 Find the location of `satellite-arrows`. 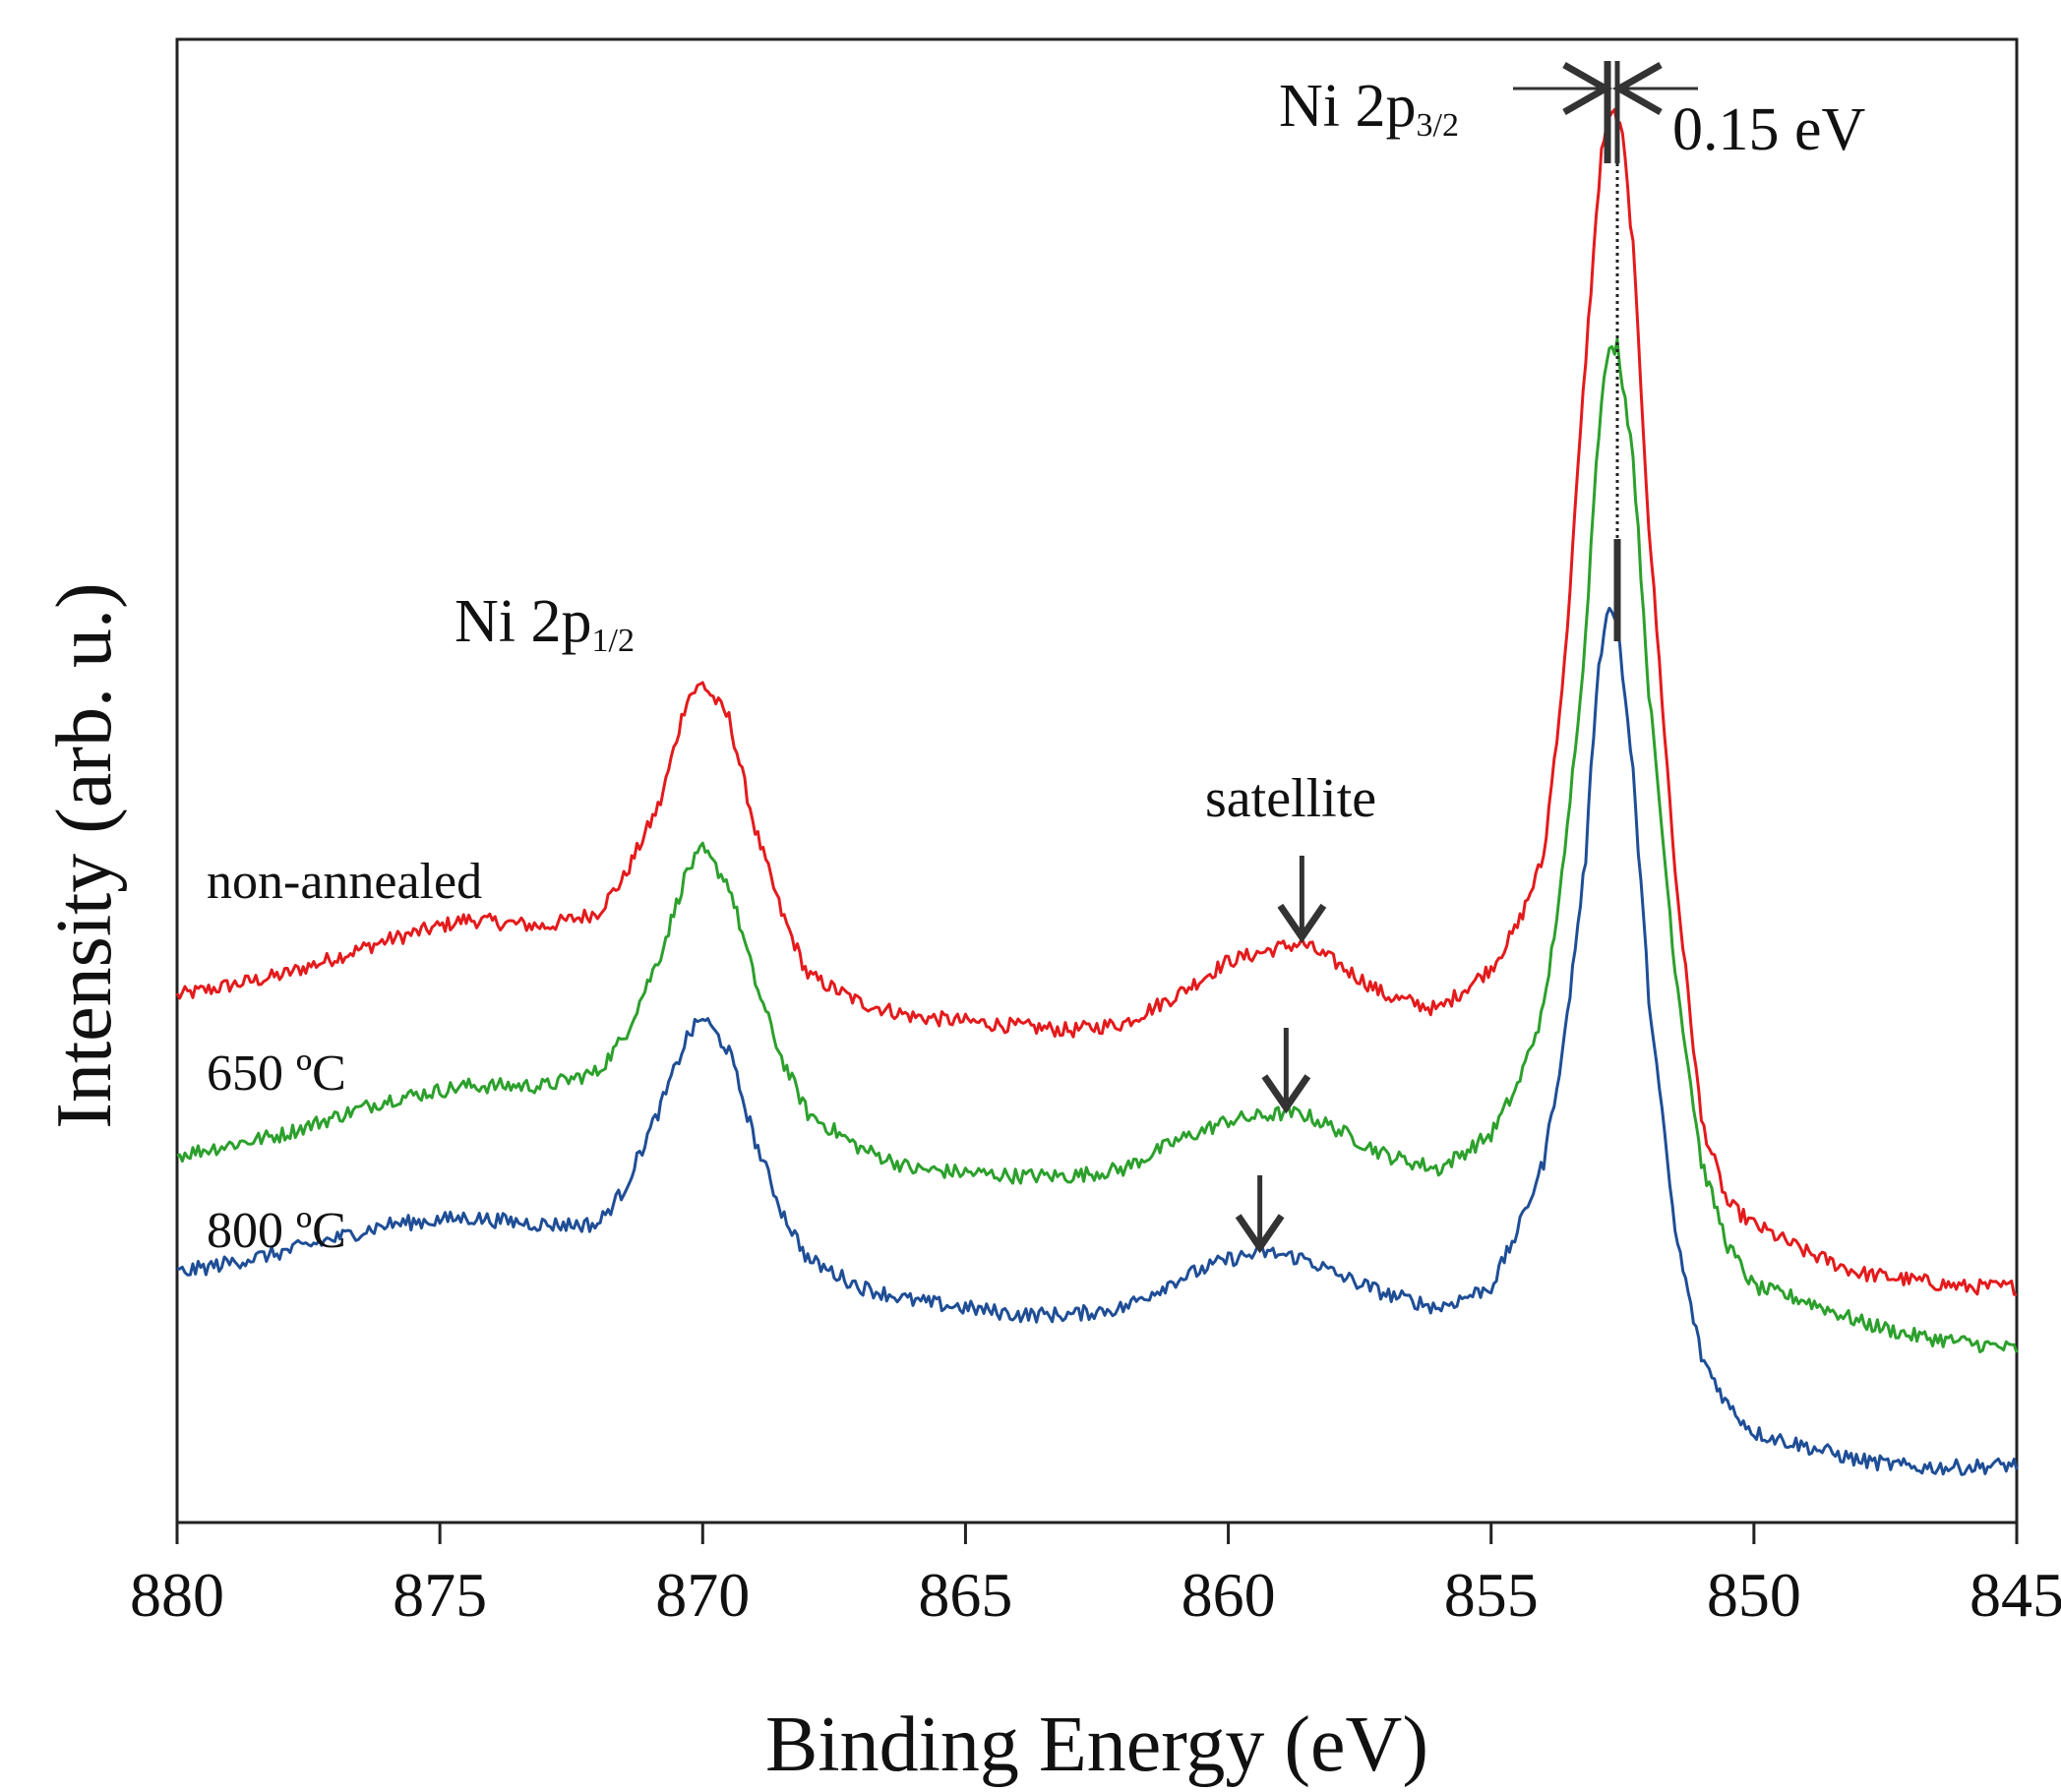

satellite-arrows is located at coordinates (1281, 1055).